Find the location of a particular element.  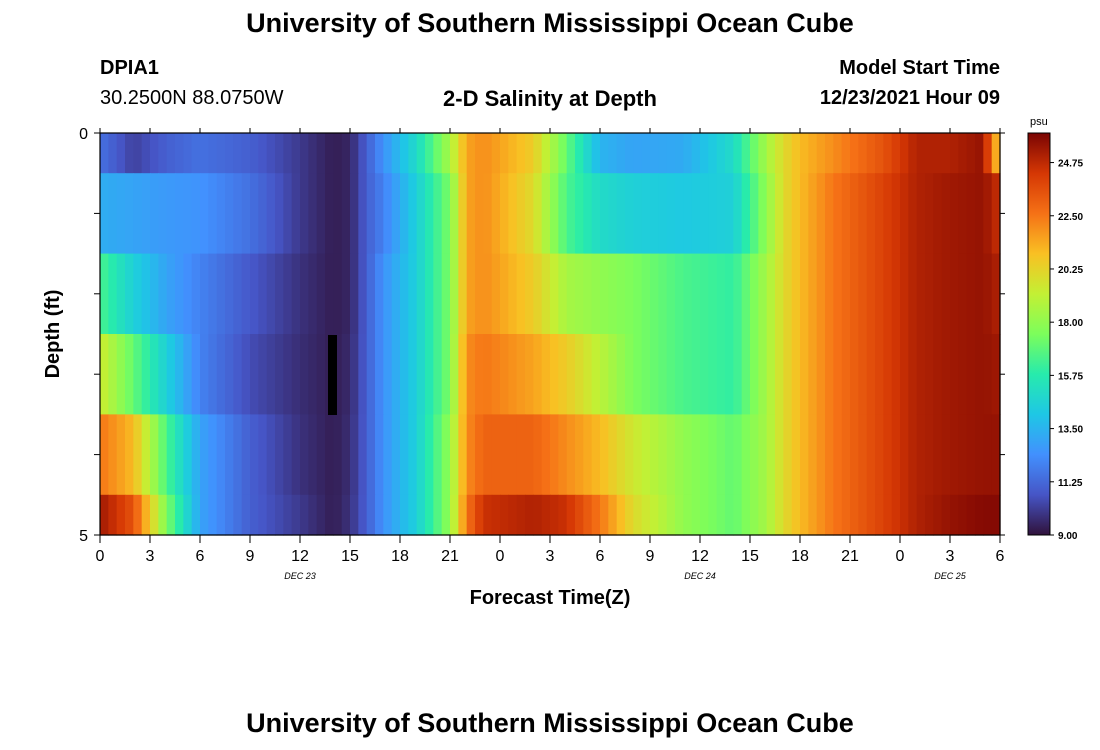

colorbar-tick-label: 18.00 is located at coordinates (1070, 323).